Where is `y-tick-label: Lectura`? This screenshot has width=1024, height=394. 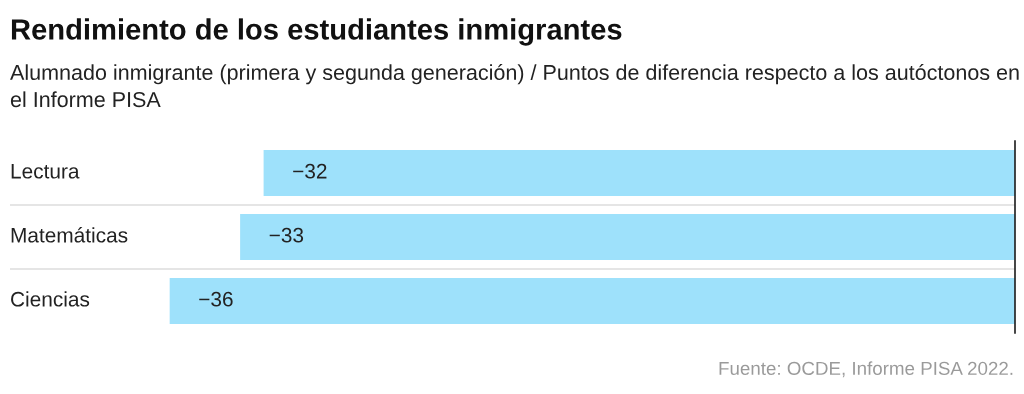 y-tick-label: Lectura is located at coordinates (45, 171).